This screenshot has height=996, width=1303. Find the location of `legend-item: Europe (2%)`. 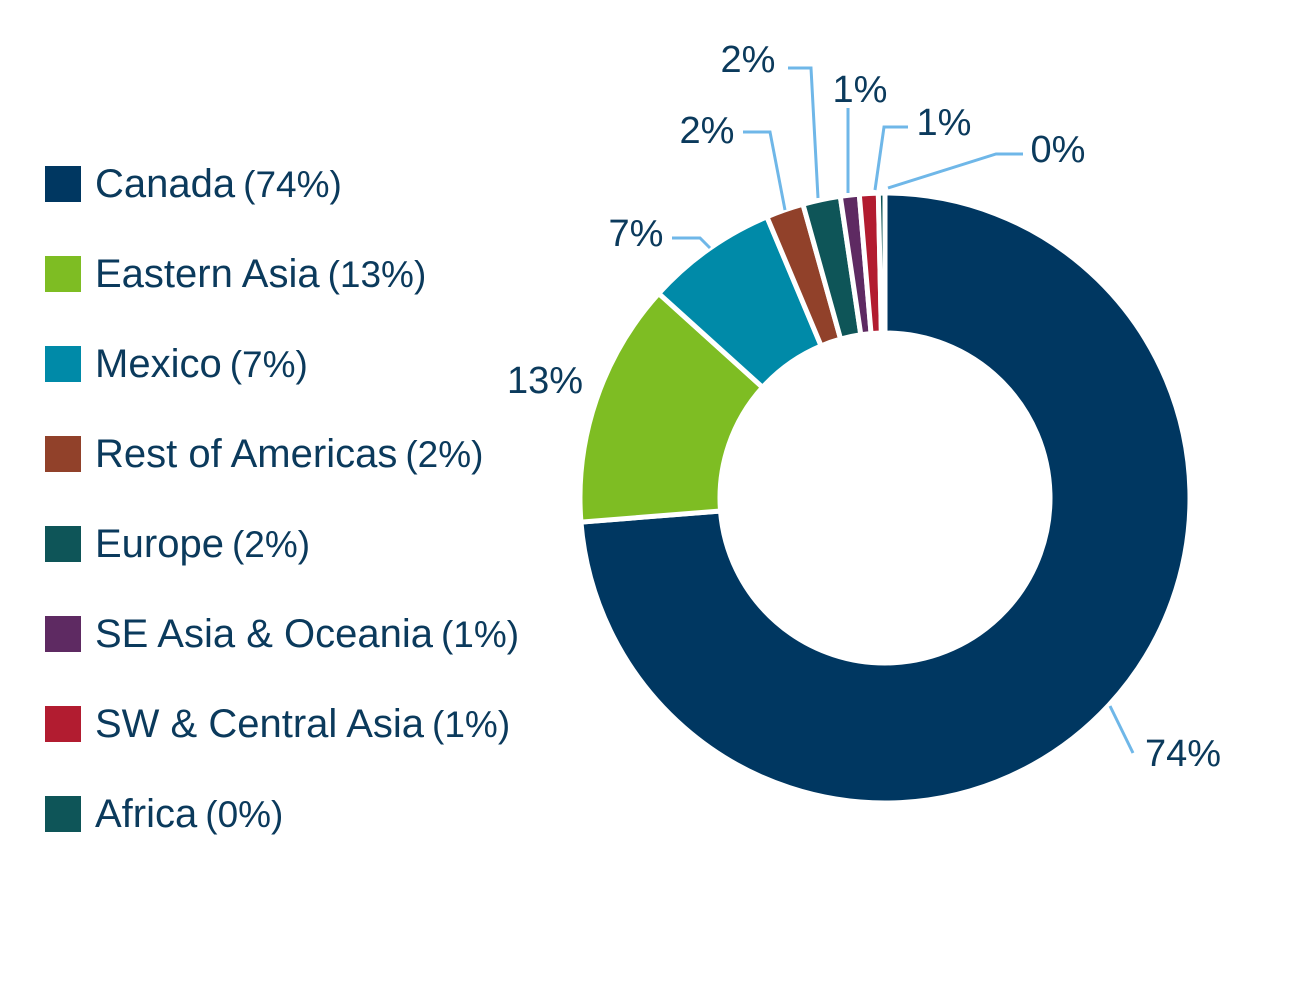

legend-item: Europe (2%) is located at coordinates (305, 565).